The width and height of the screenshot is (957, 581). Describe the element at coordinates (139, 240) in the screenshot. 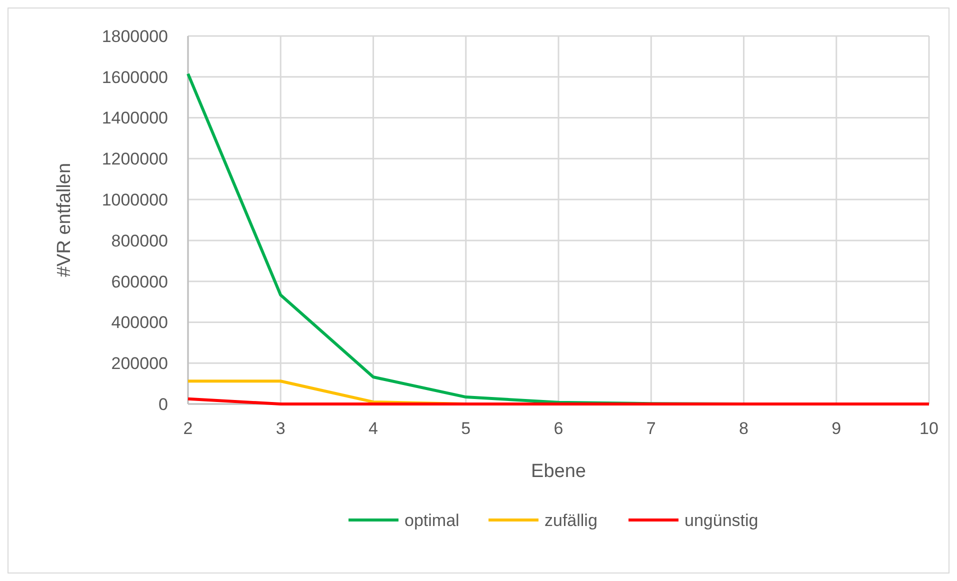

I see `y-tick-label: 800000` at that location.